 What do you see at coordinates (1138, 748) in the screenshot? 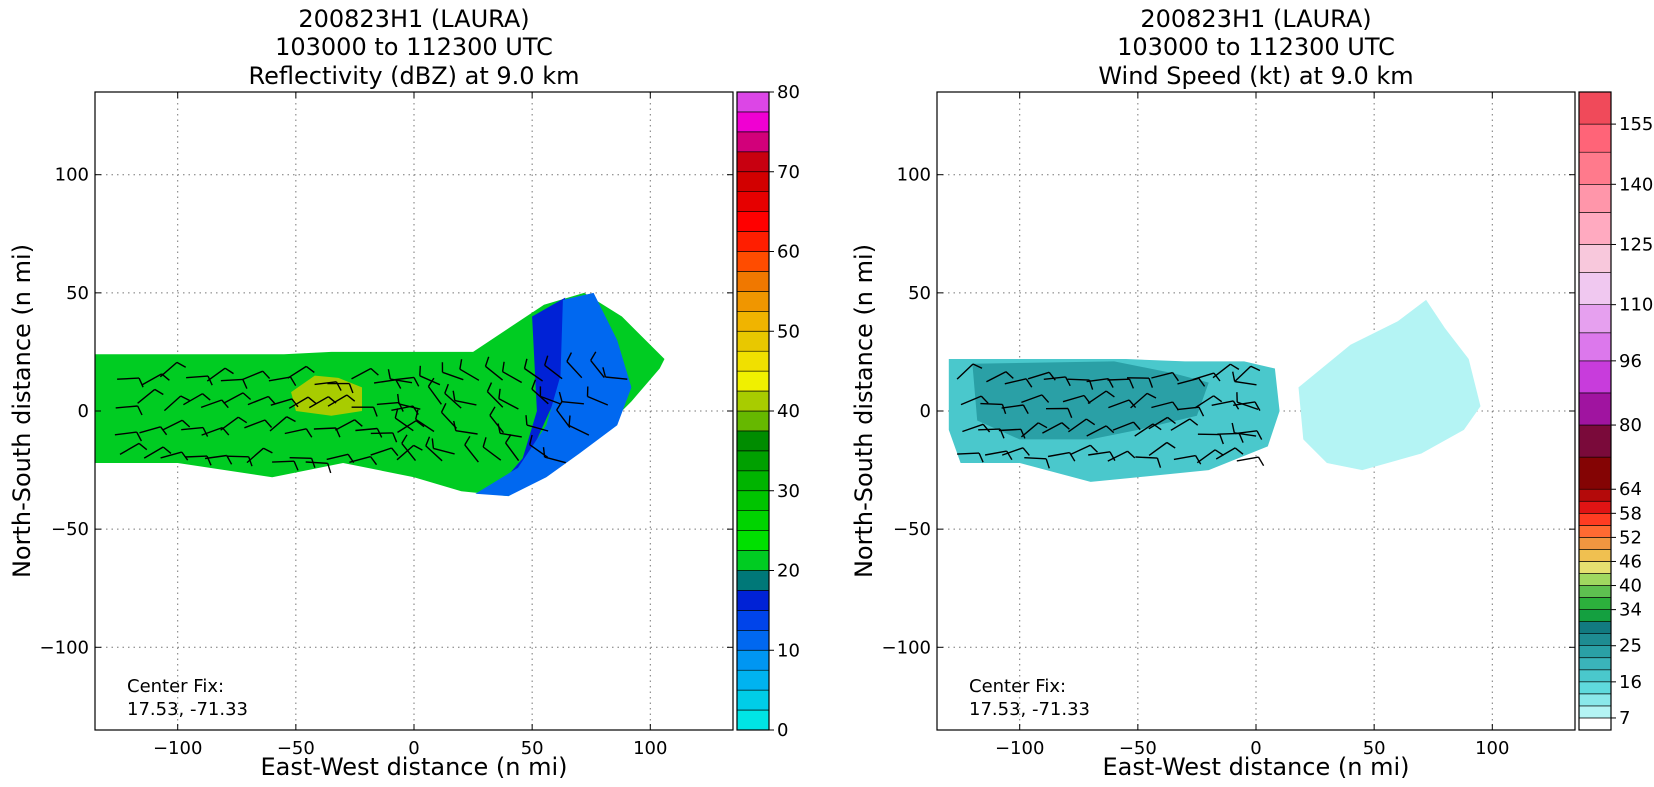
I see `wind-x-tick-label: −50` at bounding box center [1138, 748].